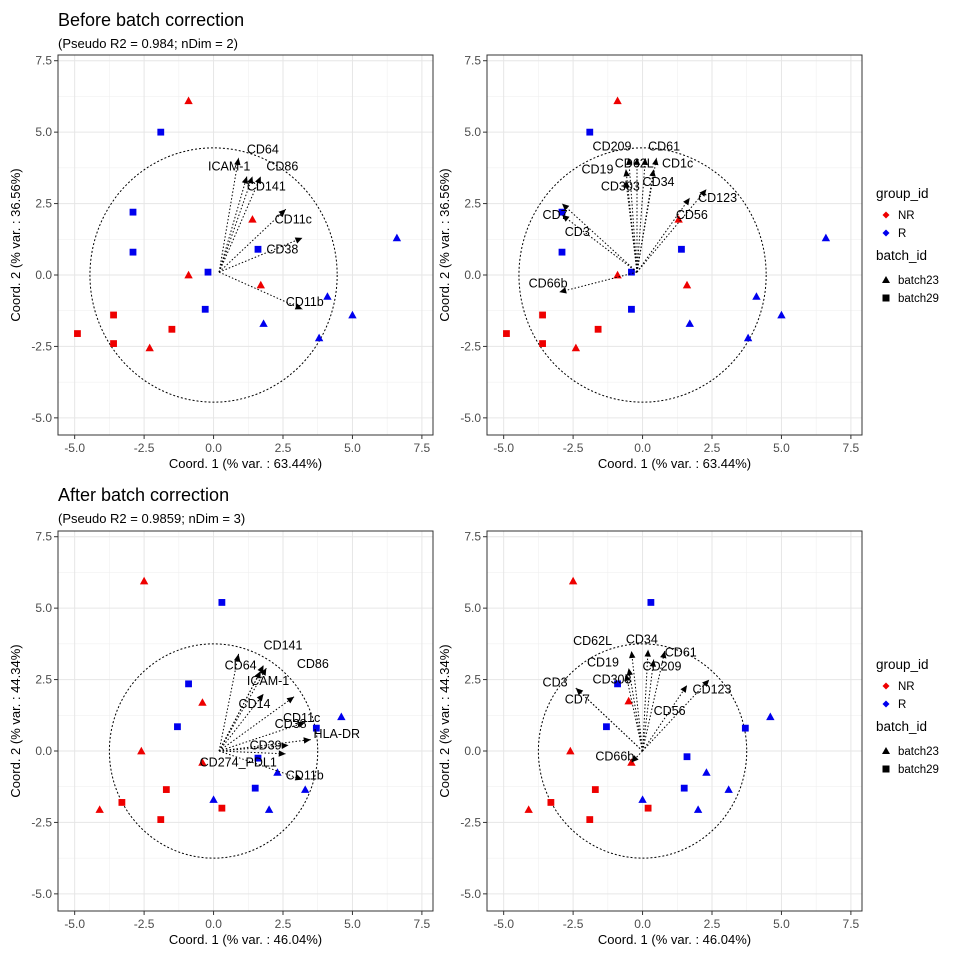  I want to click on arrow-label: CD61, so click(681, 652).